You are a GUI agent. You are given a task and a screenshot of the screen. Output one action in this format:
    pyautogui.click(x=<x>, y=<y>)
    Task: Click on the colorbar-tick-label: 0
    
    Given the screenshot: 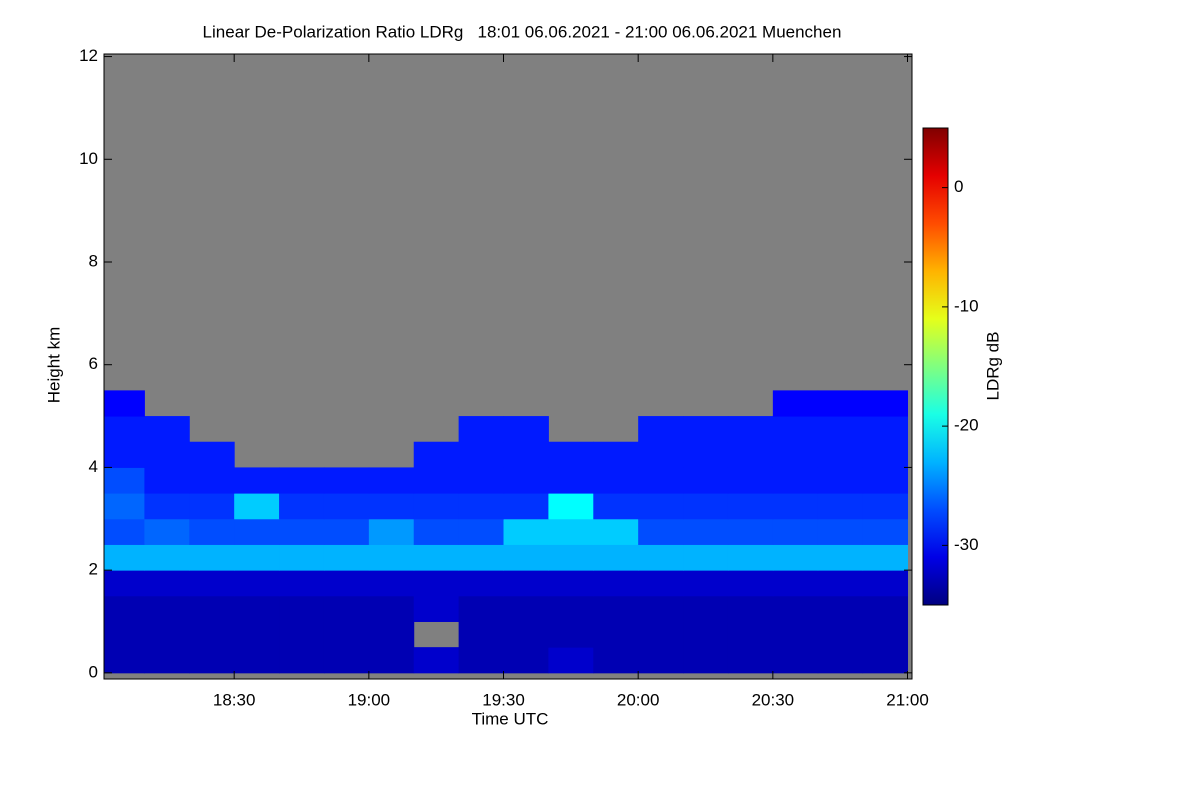 What is the action you would take?
    pyautogui.click(x=958, y=186)
    